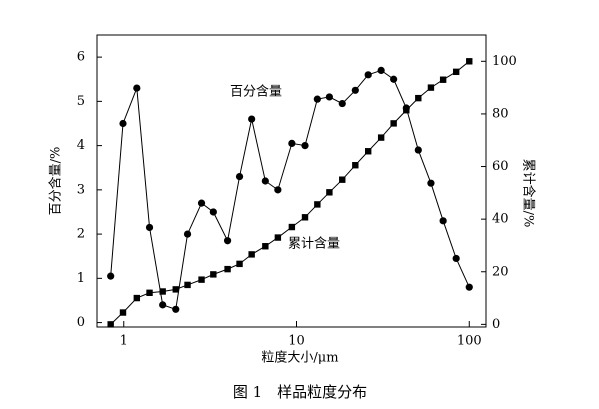  What do you see at coordinates (300, 392) in the screenshot?
I see `caption: 图 1 样品粒度分布` at bounding box center [300, 392].